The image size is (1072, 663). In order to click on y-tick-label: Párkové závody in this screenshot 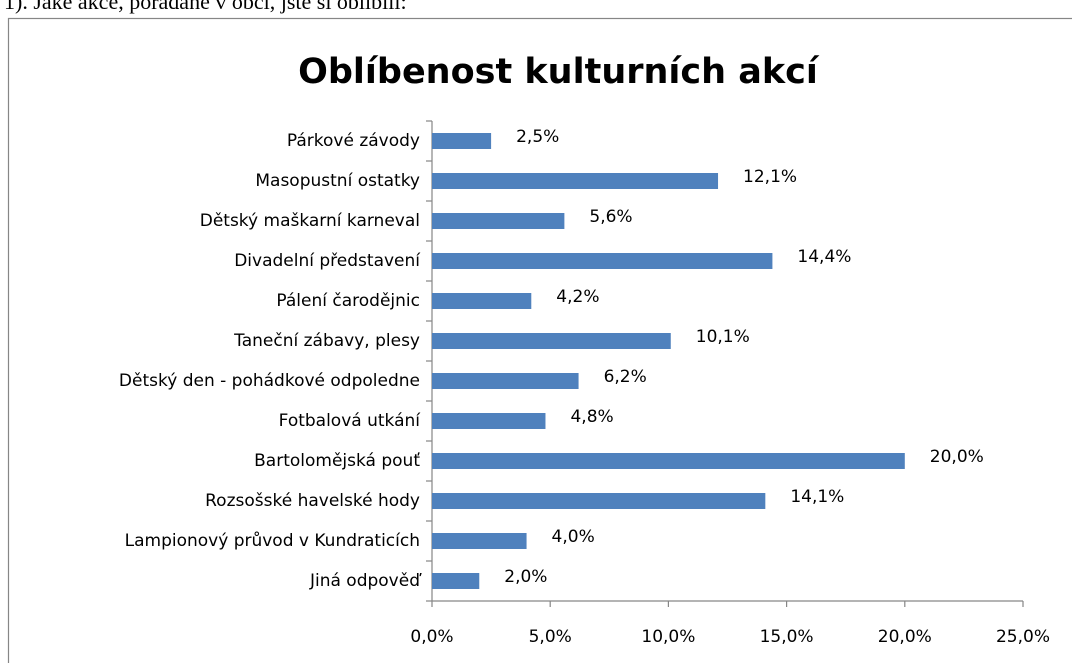, I will do `click(353, 141)`.